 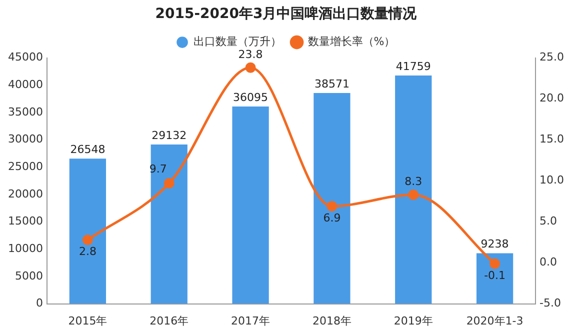 What do you see at coordinates (552, 139) in the screenshot?
I see `y2-tick-label: 15.0` at bounding box center [552, 139].